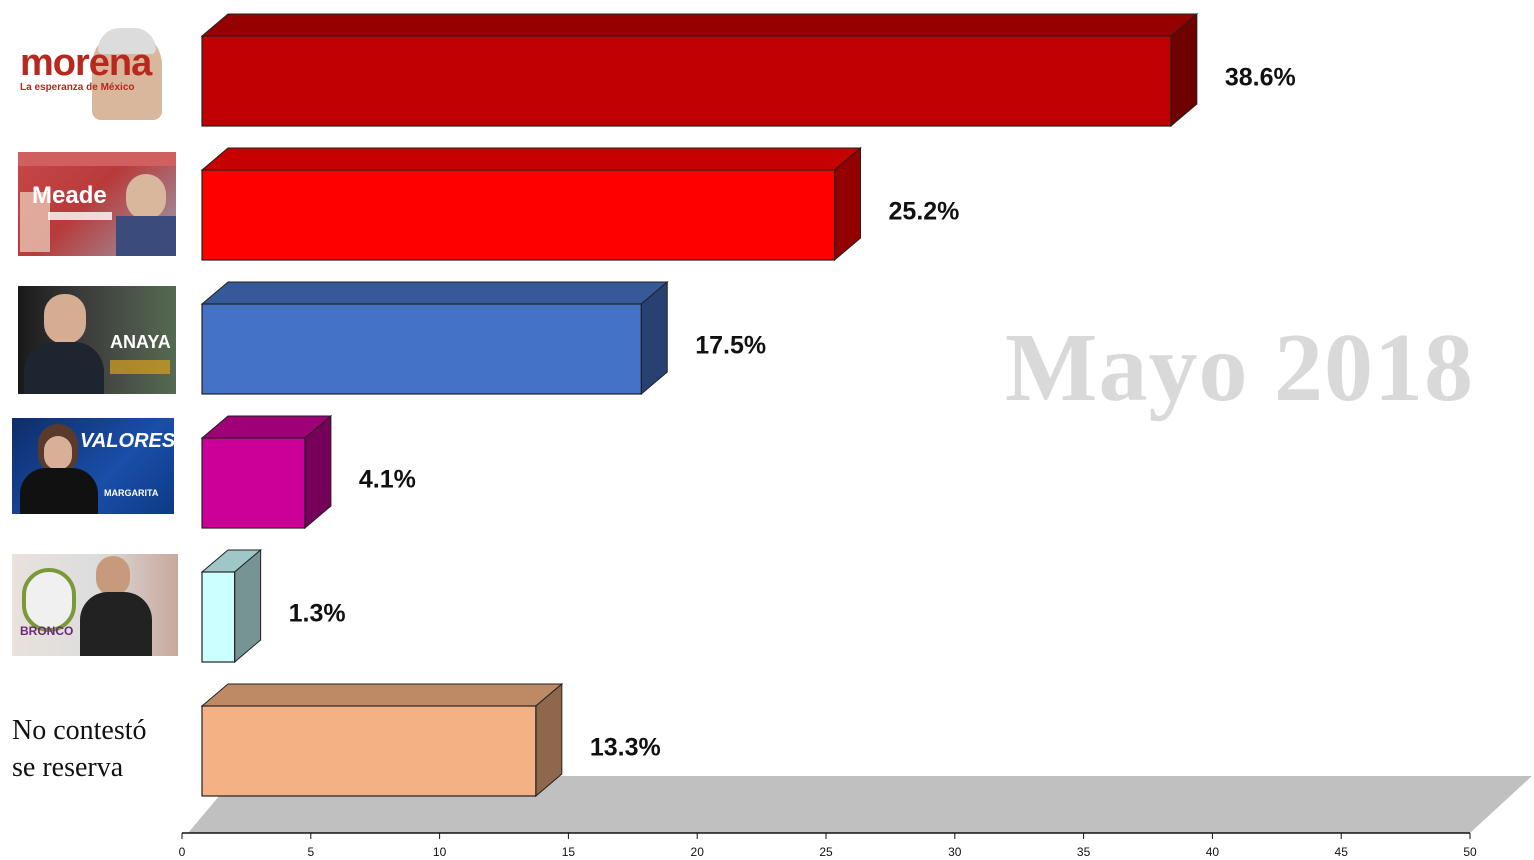 The width and height of the screenshot is (1534, 860). What do you see at coordinates (1260, 78) in the screenshot?
I see `bar-value-label: 38.6%` at bounding box center [1260, 78].